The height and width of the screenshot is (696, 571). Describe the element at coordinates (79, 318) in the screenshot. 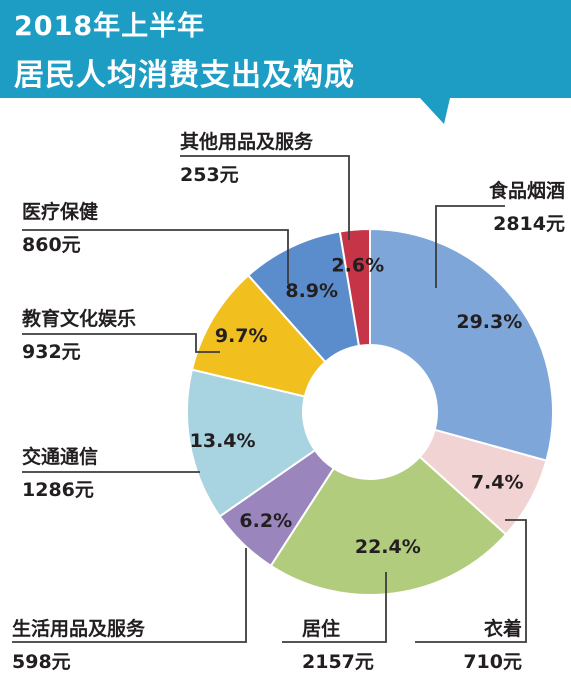

I see `category-label-5: 教育文化娱乐` at that location.